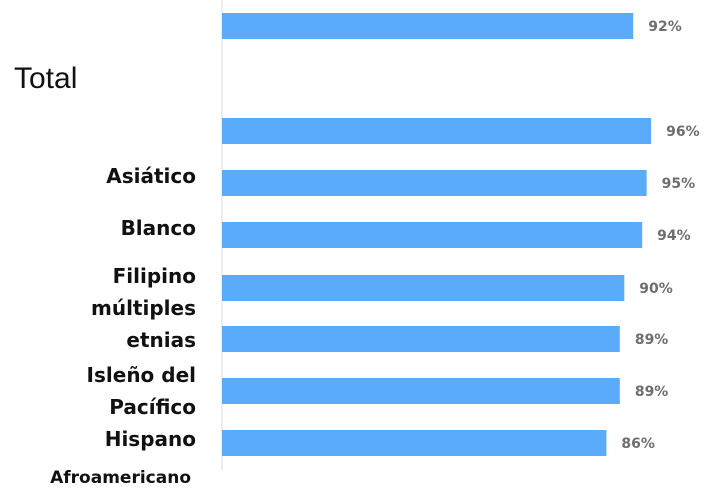 The image size is (720, 494). What do you see at coordinates (154, 276) in the screenshot?
I see `category-label-filipino: Filipino` at bounding box center [154, 276].